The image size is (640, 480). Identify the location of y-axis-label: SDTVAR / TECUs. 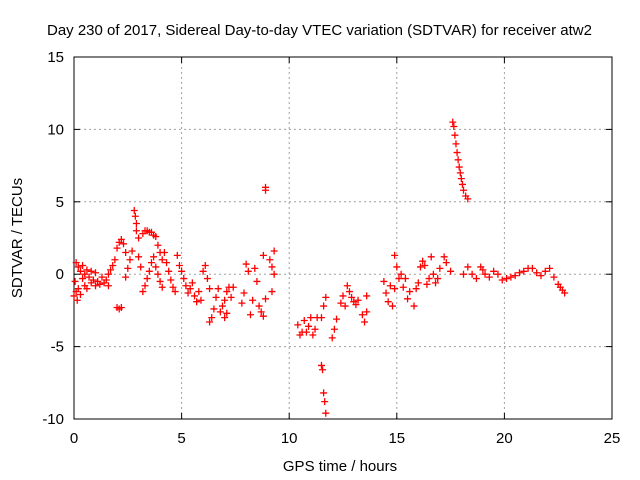
(17, 238).